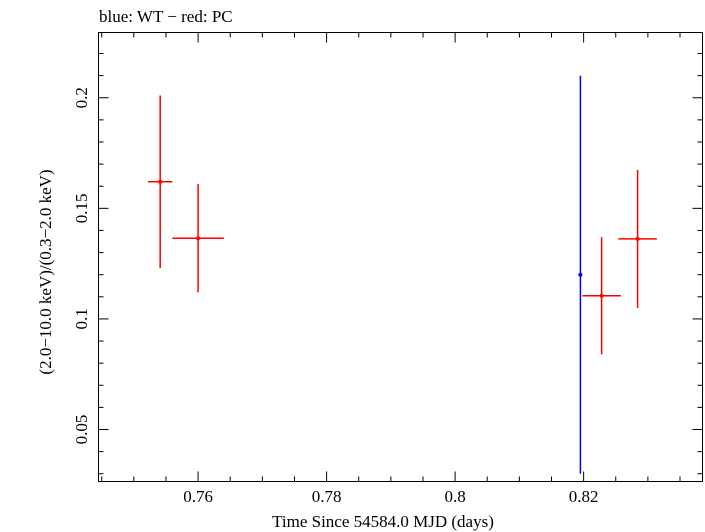 Image resolution: width=705 pixels, height=532 pixels. Describe the element at coordinates (198, 496) in the screenshot. I see `x-tick-label: 0.76` at that location.